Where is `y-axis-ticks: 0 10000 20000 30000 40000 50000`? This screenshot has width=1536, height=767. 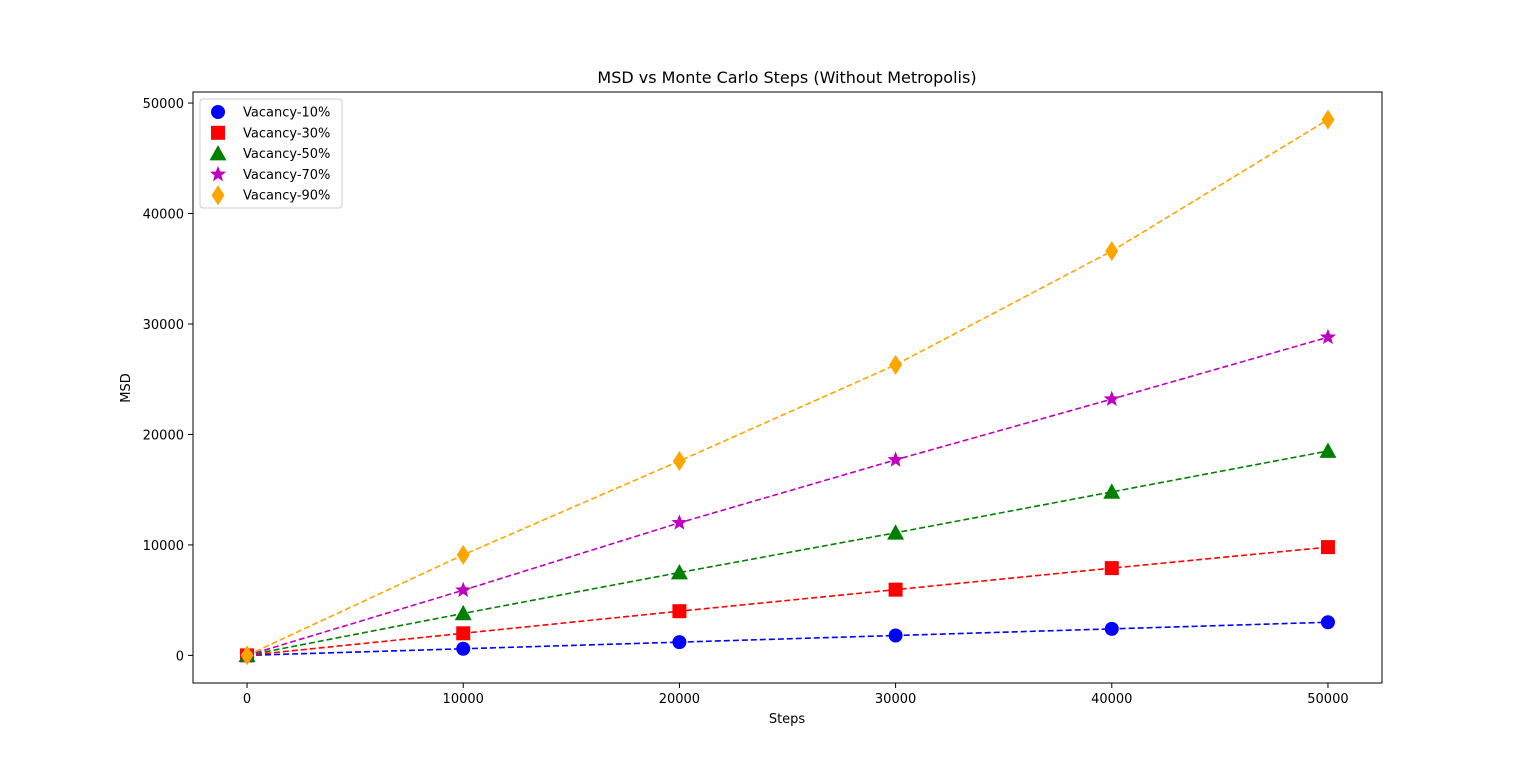
y-axis-ticks: 0 10000 20000 30000 40000 50000 is located at coordinates (168, 380).